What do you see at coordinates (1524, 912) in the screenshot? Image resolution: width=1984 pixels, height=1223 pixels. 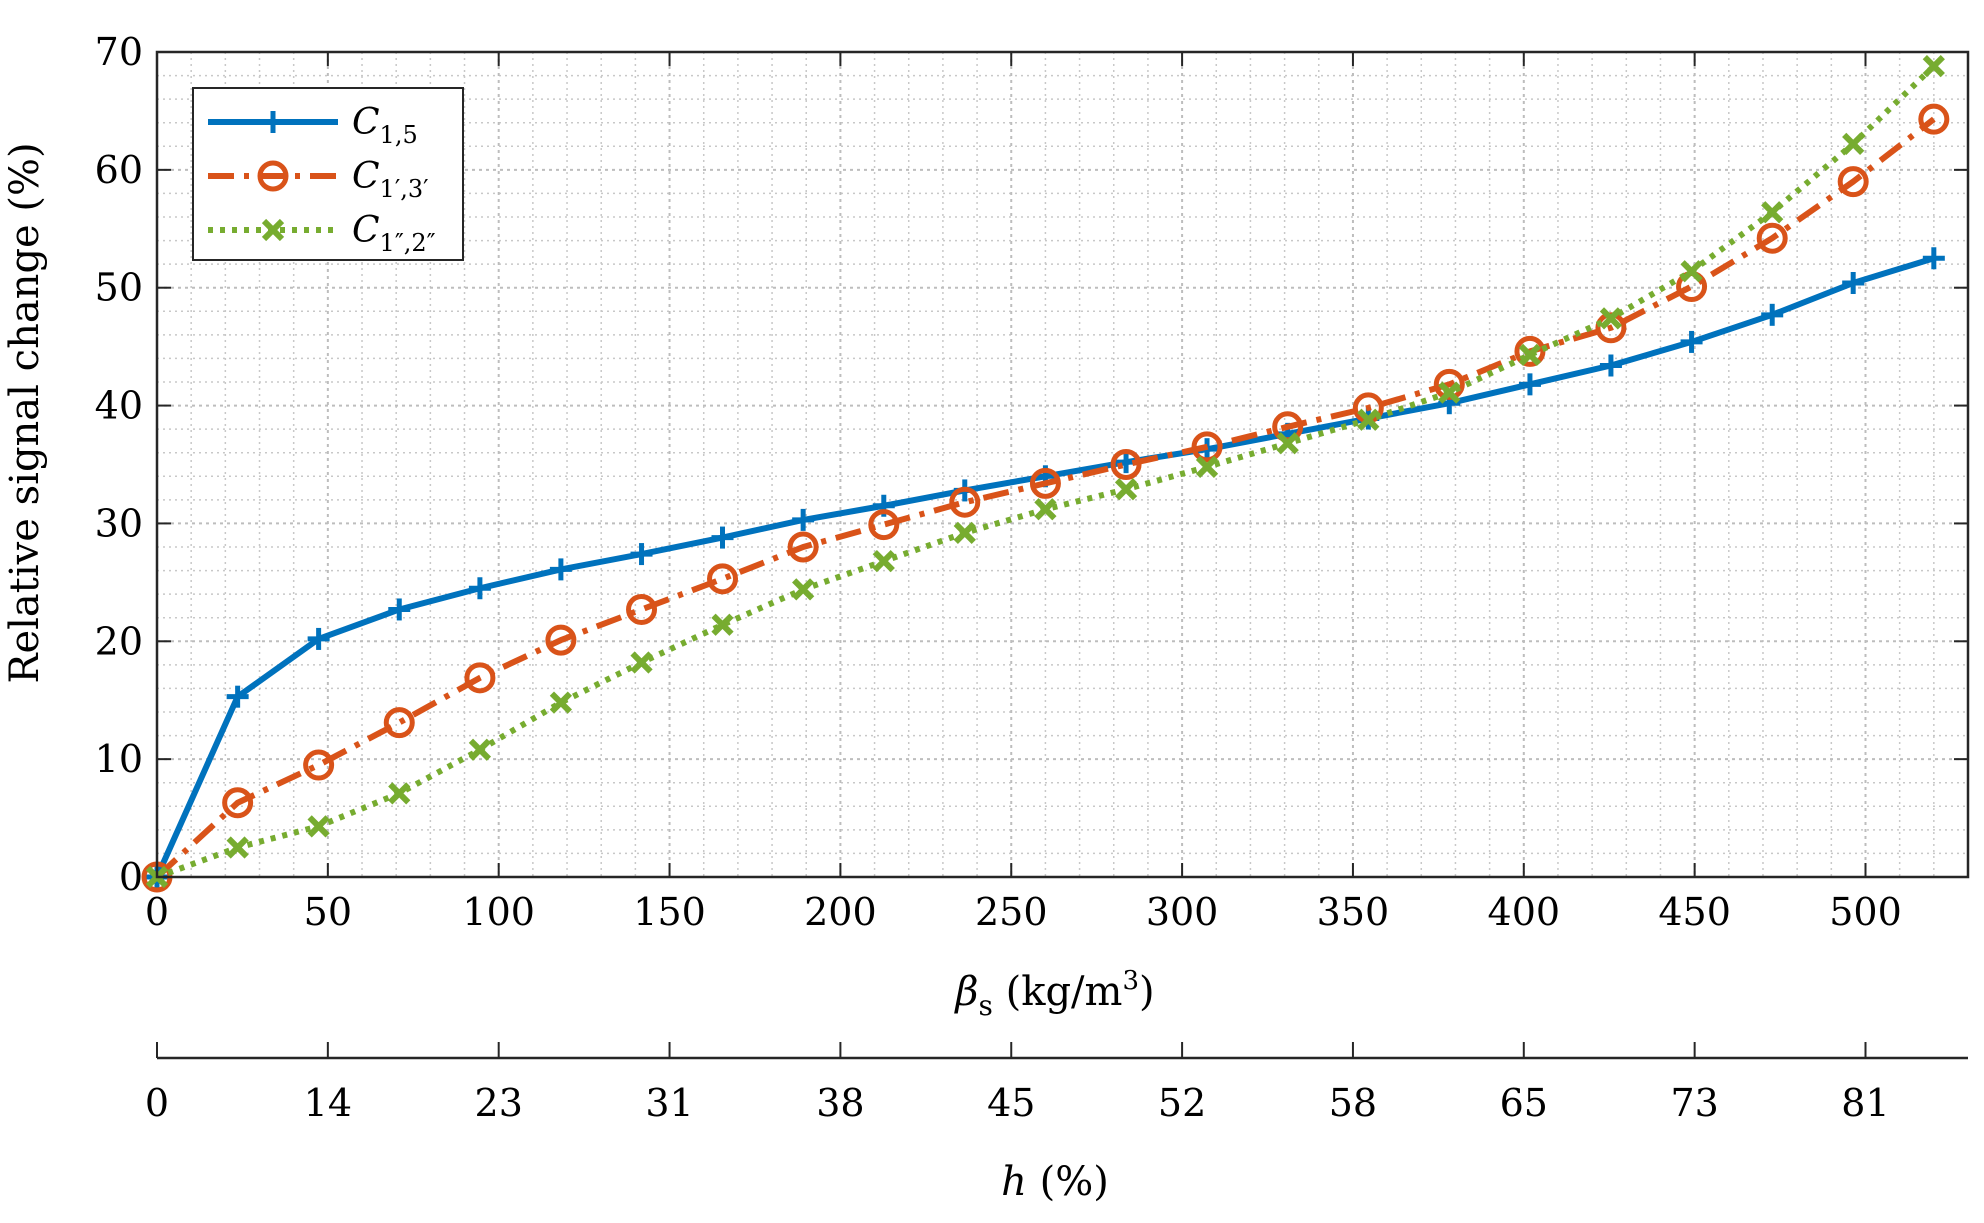 I see `x-tick-label: 400` at bounding box center [1524, 912].